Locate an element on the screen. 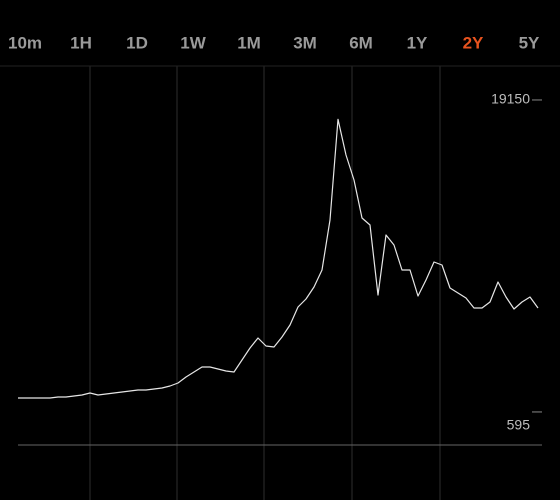 The width and height of the screenshot is (560, 500). time-range-tab: 1D is located at coordinates (137, 42).